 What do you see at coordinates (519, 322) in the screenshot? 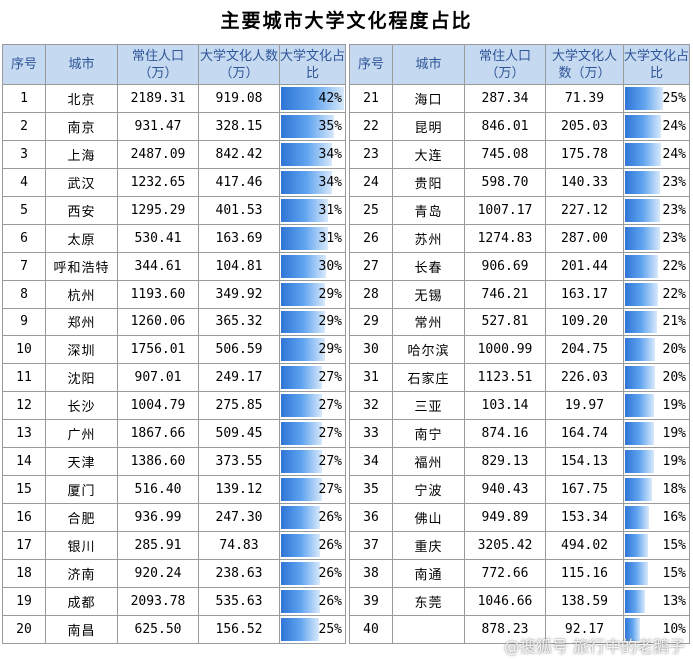
I see `table-row: 29 常州 527.81 109.20 21%` at bounding box center [519, 322].